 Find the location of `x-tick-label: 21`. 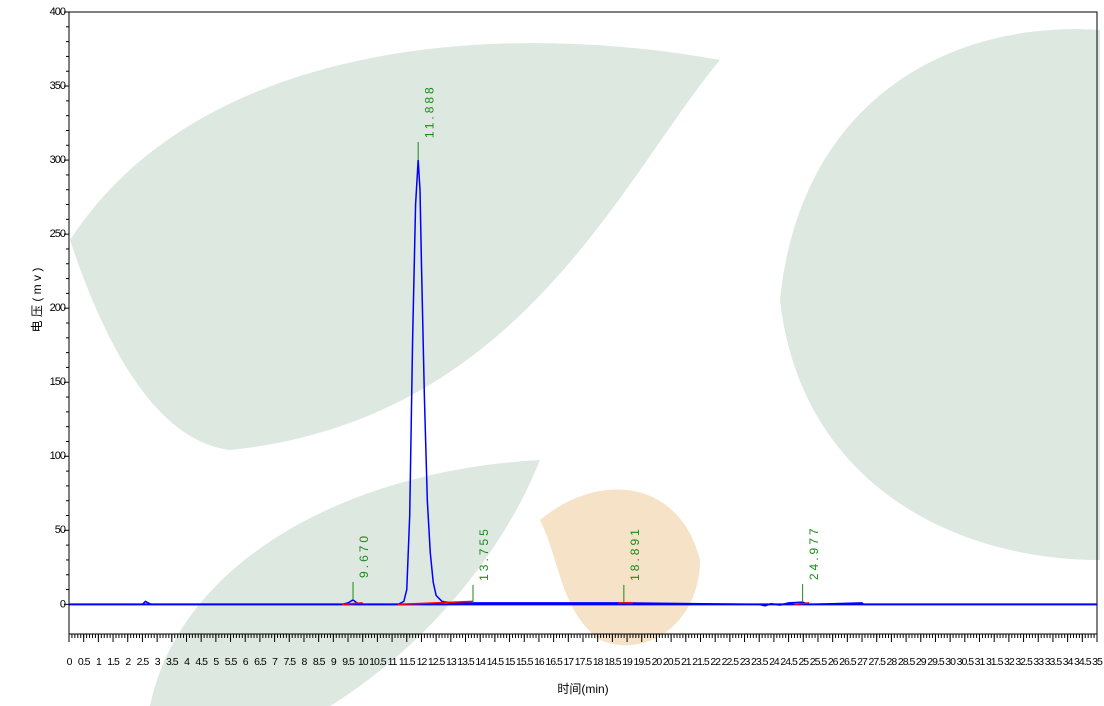

x-tick-label: 21 is located at coordinates (686, 662).